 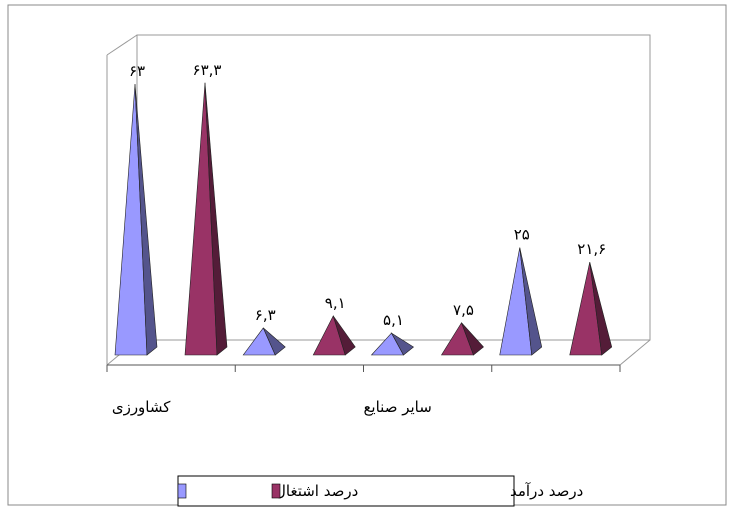 I want to click on data-label: ۵,۱, so click(x=393, y=320).